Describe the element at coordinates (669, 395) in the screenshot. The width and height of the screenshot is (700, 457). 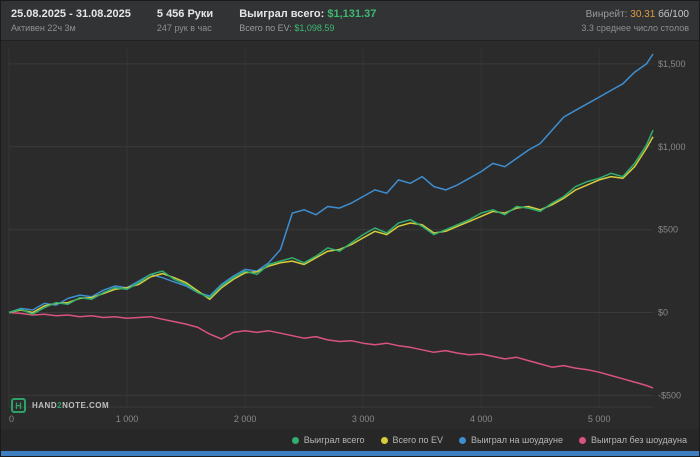
I see `y-tick-label: -$500` at that location.